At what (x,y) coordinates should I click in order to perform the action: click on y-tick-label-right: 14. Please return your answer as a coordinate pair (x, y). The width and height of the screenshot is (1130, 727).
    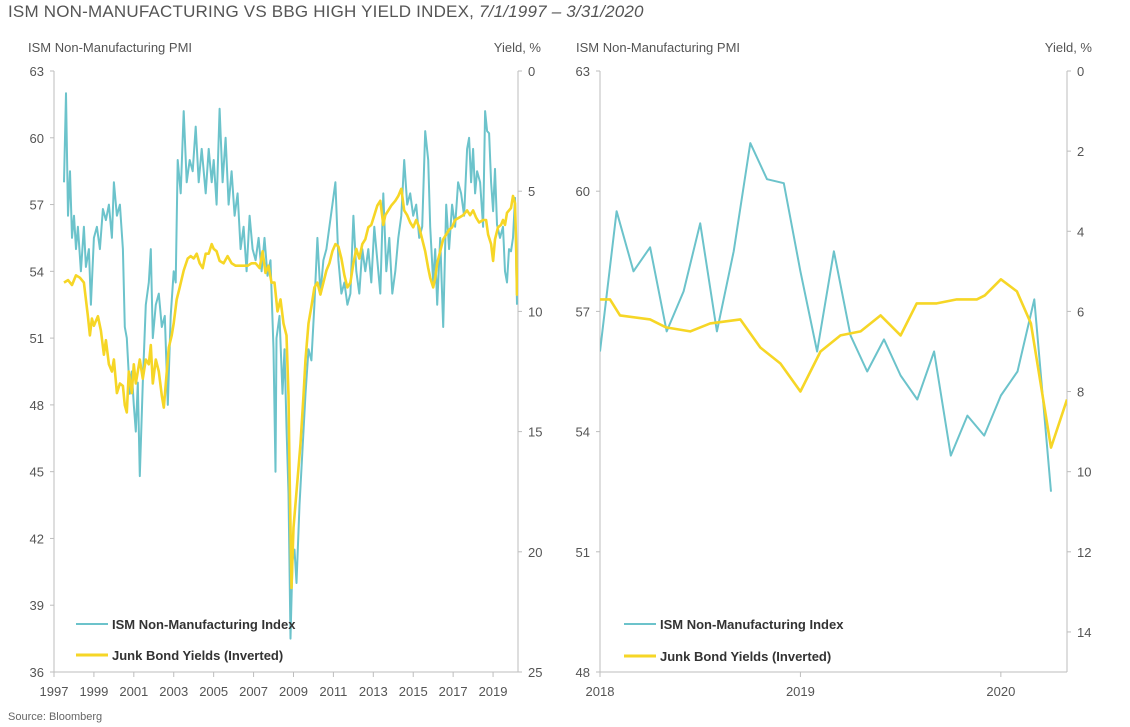
    Looking at the image, I should click on (1084, 632).